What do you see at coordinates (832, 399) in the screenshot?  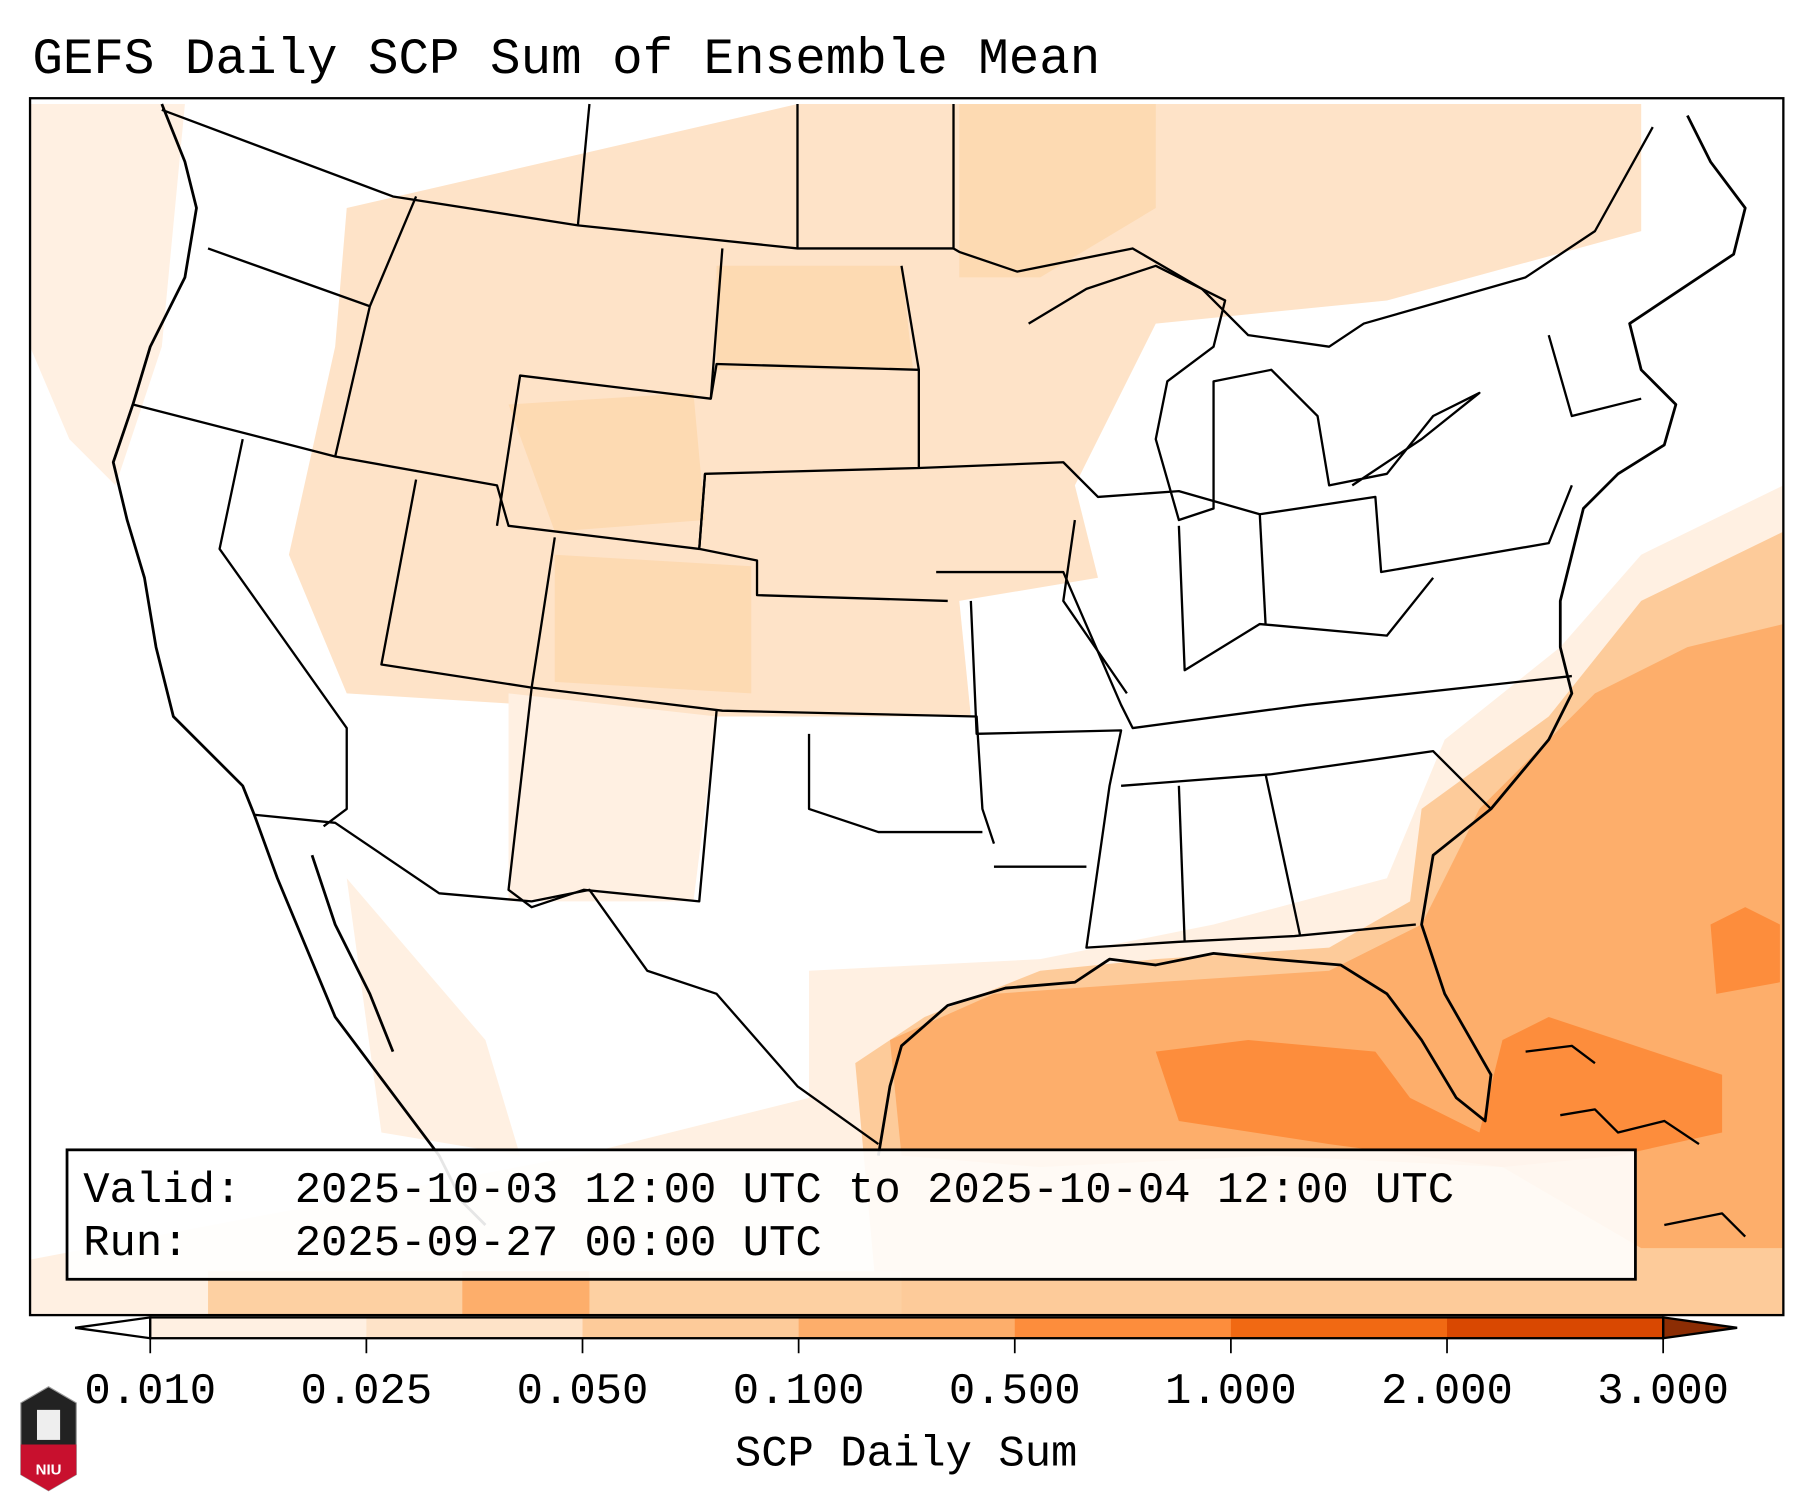 I see `shading-med-plains` at bounding box center [832, 399].